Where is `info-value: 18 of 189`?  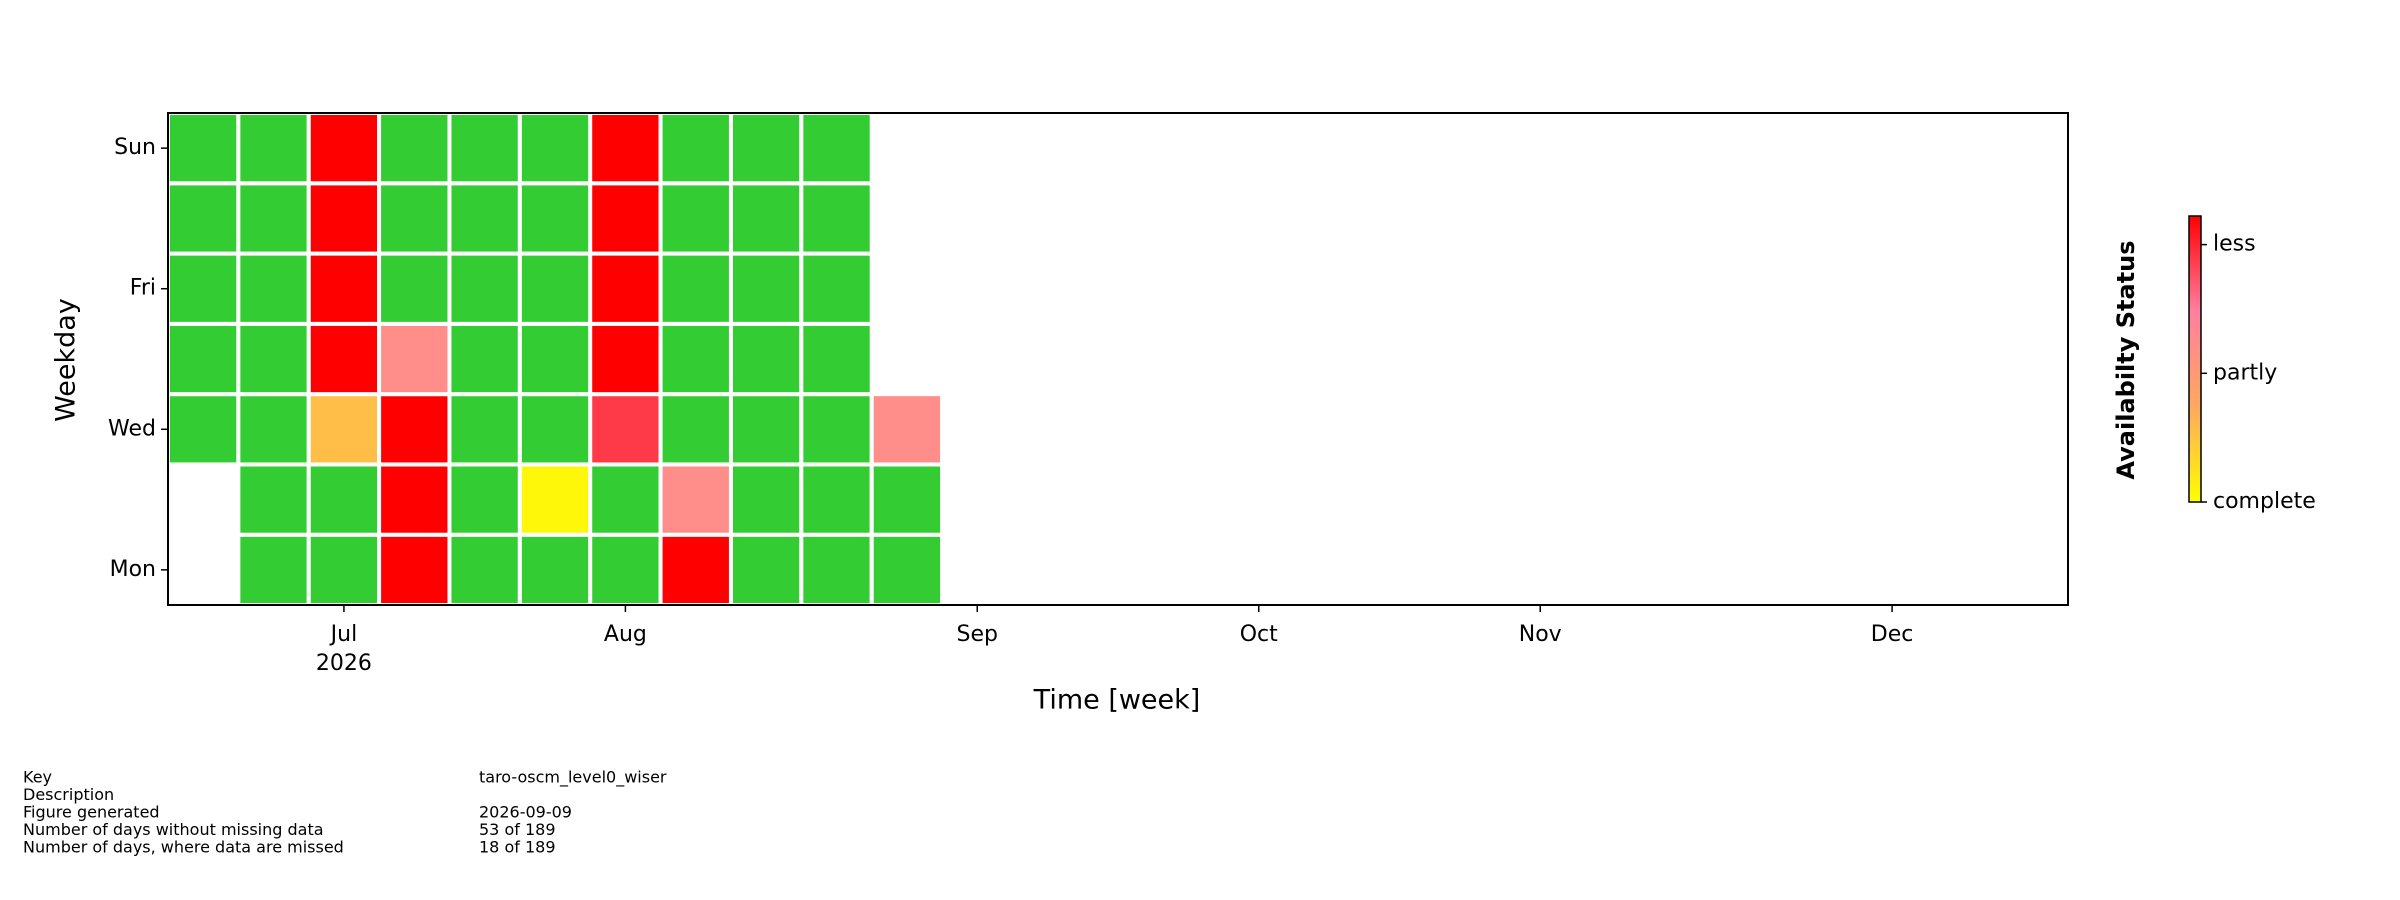 info-value: 18 of 189 is located at coordinates (517, 847).